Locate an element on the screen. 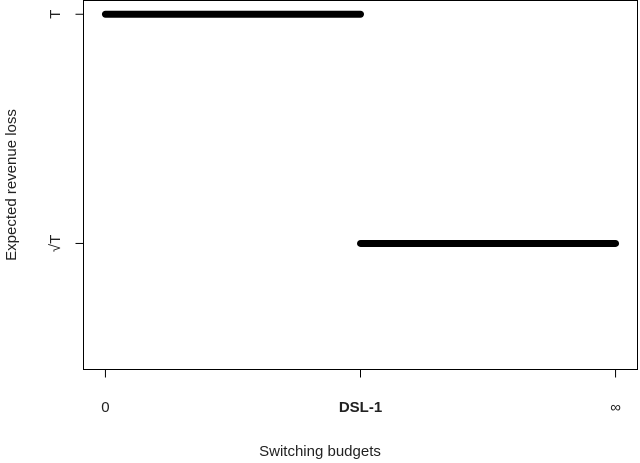  y-tick-label: √T is located at coordinates (55, 243).